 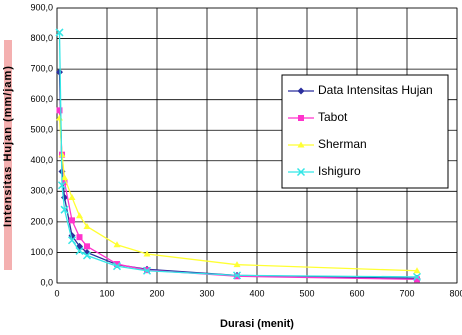 What do you see at coordinates (306, 293) in the screenshot?
I see `x-tick-label: 500` at bounding box center [306, 293].